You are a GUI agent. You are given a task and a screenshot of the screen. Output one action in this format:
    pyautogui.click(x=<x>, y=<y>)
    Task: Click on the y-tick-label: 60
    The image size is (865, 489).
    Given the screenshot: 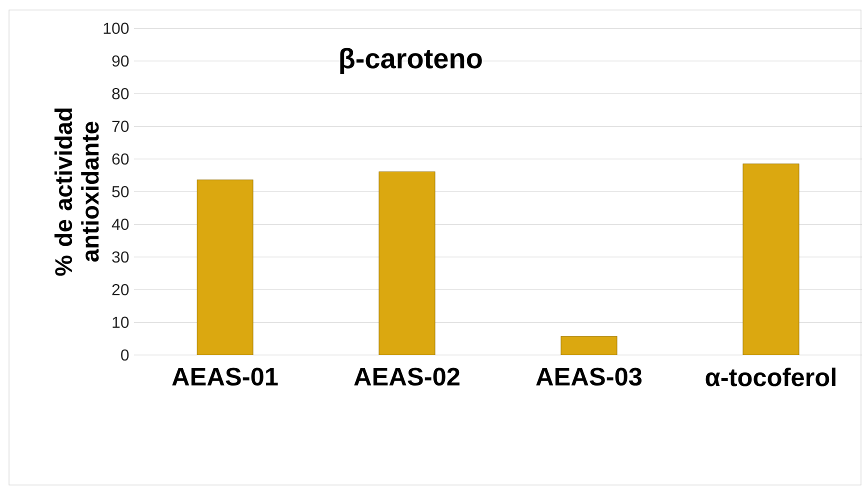 What is the action you would take?
    pyautogui.click(x=120, y=159)
    